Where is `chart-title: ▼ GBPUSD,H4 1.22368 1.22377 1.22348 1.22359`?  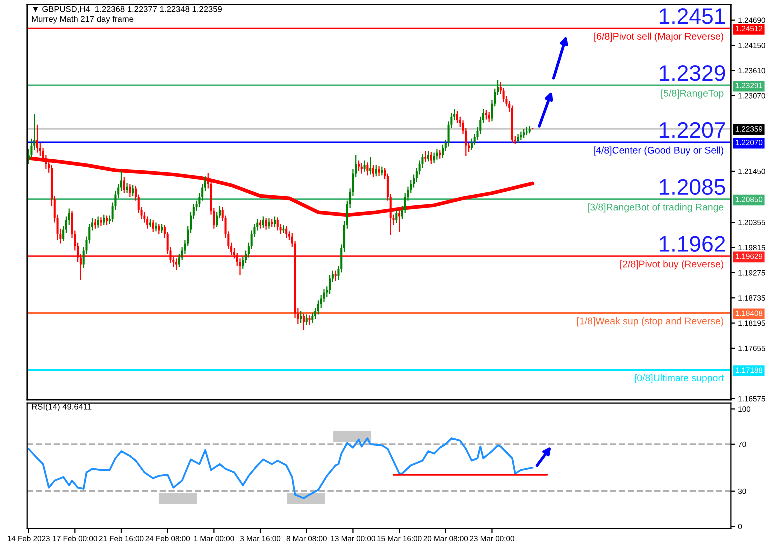
chart-title: ▼ GBPUSD,H4 1.22368 1.22377 1.22348 1.22359 is located at coordinates (127, 10).